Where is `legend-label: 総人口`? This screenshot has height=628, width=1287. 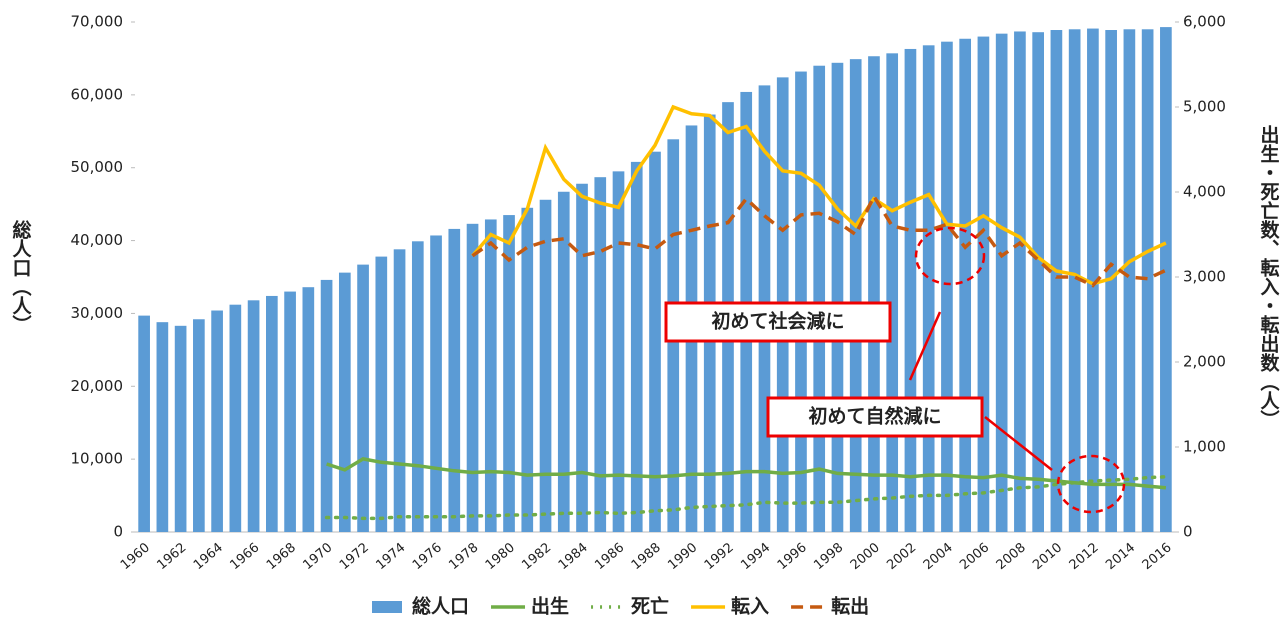
legend-label: 総人口 is located at coordinates (440, 606).